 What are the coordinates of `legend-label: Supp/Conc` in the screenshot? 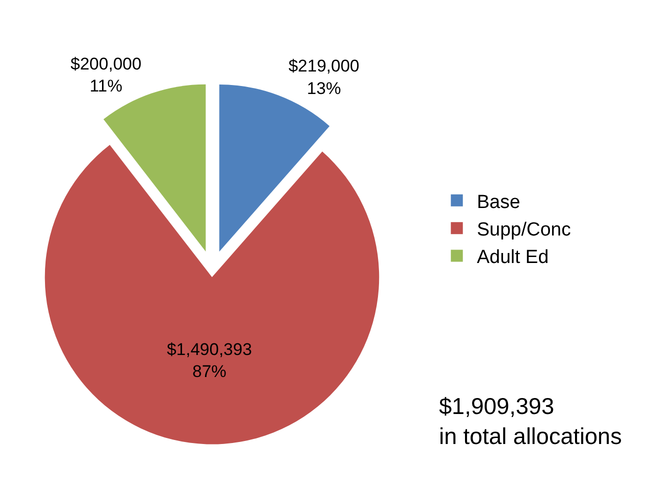 It's located at (523, 230).